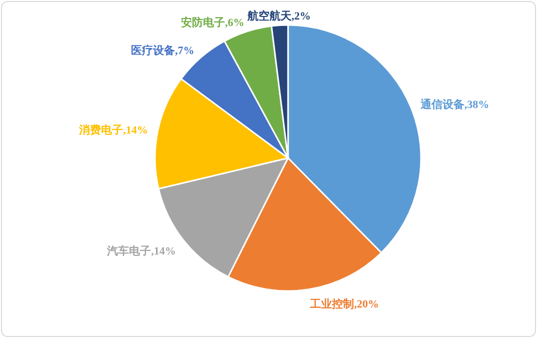  What do you see at coordinates (278, 15) in the screenshot?
I see `slice-label: 航空航天,2%` at bounding box center [278, 15].